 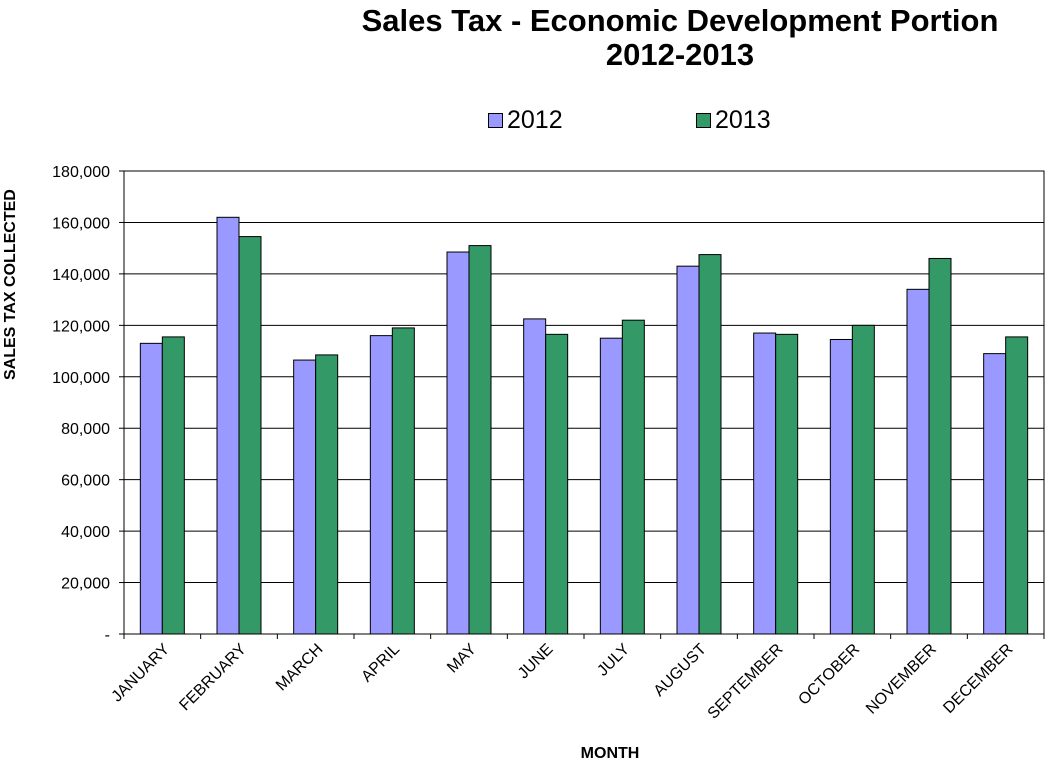 What do you see at coordinates (380, 663) in the screenshot?
I see `x-tick-label-april: APRIL` at bounding box center [380, 663].